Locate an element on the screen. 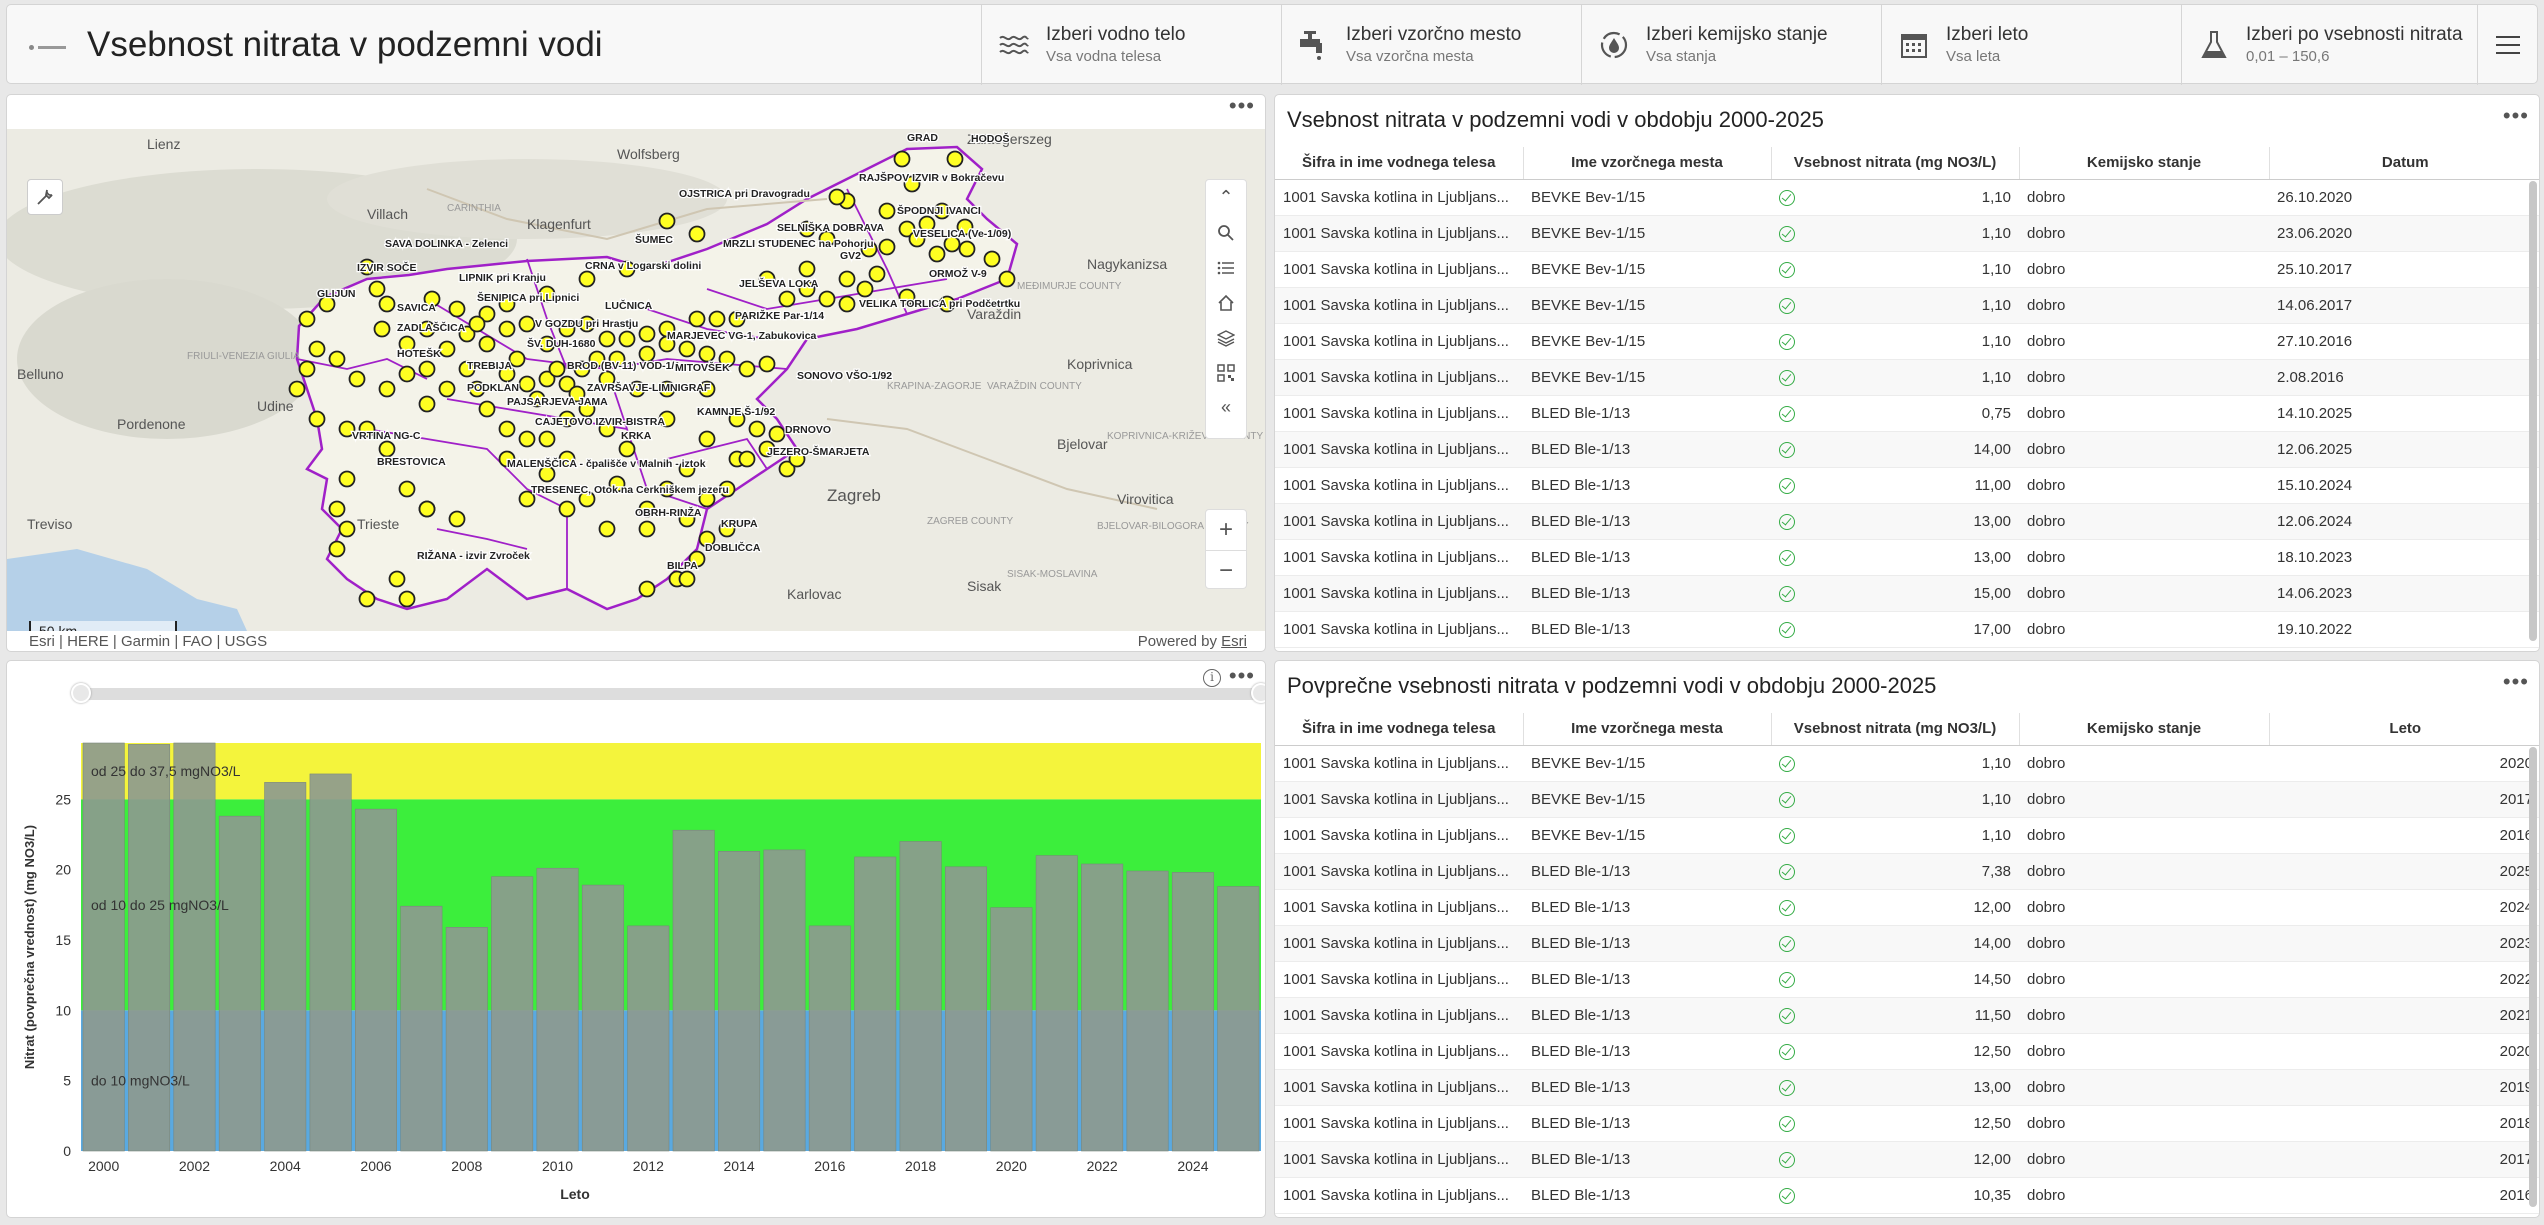 This screenshot has width=2544, height=1225. selector-nitrate-range: Izberi po vsebnosti nitrata 0,01 – 150,6 is located at coordinates (2330, 45).